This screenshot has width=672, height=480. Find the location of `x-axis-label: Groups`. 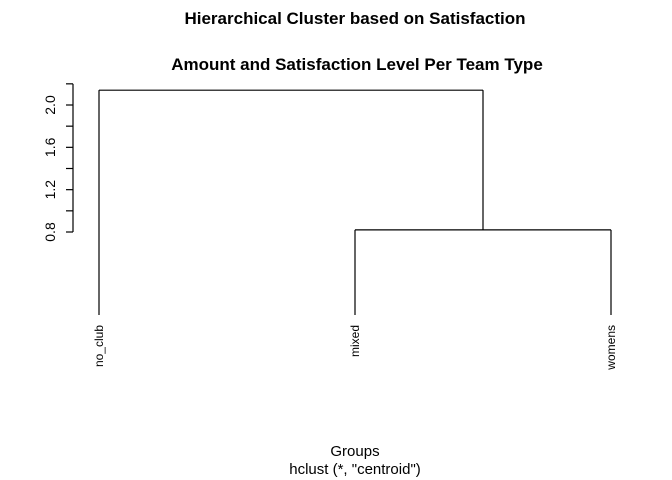

x-axis-label: Groups is located at coordinates (354, 451).